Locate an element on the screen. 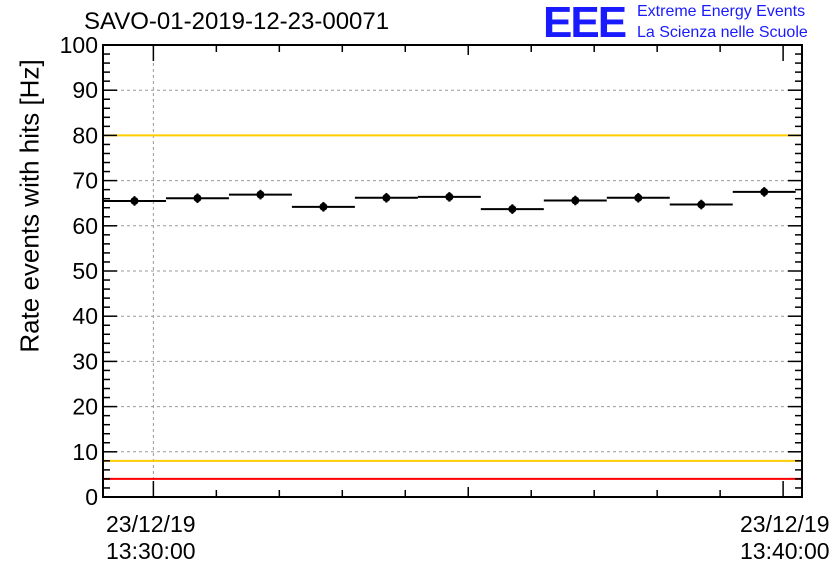 Image resolution: width=836 pixels, height=572 pixels. y-tick-label: 10 is located at coordinates (85, 452).